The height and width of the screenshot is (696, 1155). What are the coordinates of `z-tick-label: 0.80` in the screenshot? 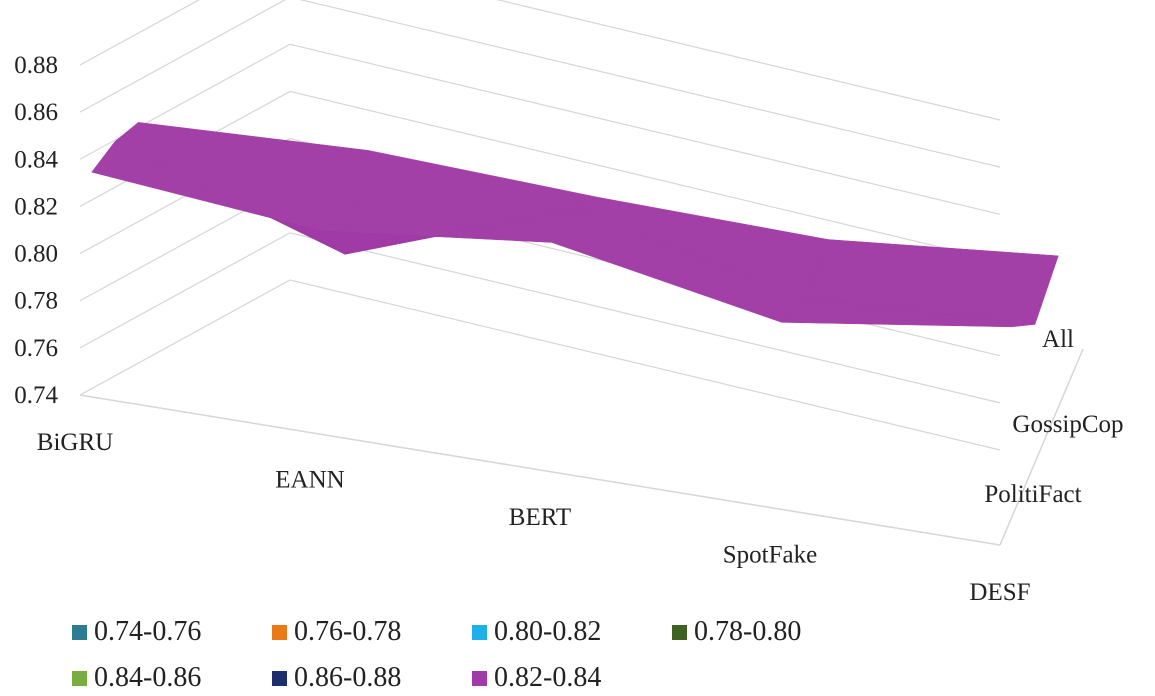 It's located at (36, 254).